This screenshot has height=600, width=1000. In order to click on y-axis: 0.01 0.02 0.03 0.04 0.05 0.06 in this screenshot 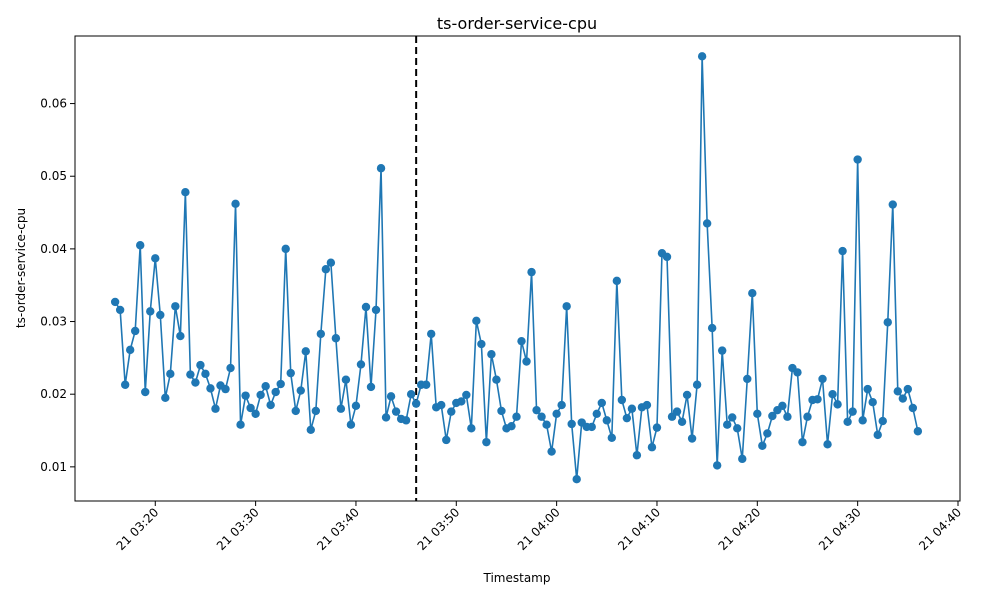, I will do `click(57, 285)`.